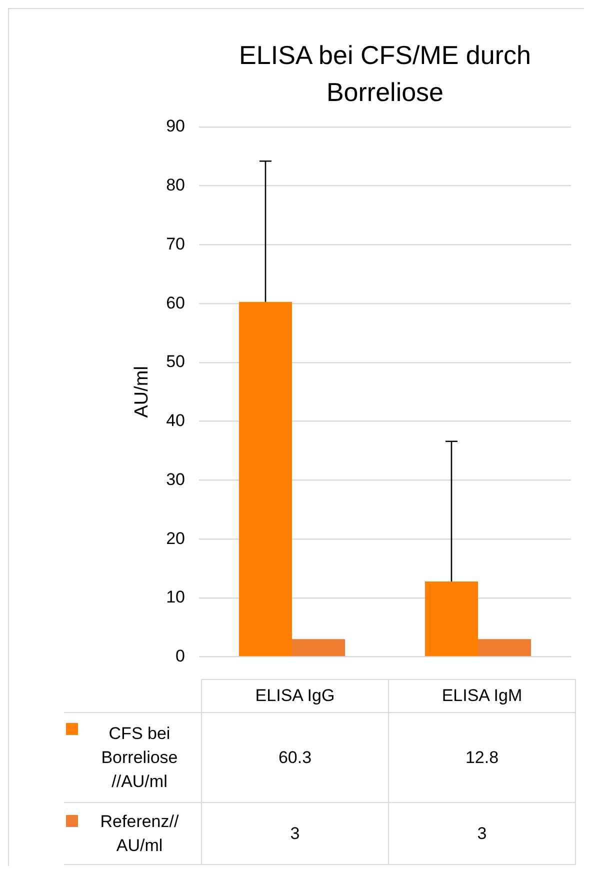  What do you see at coordinates (482, 757) in the screenshot?
I see `data-label: 12.8` at bounding box center [482, 757].